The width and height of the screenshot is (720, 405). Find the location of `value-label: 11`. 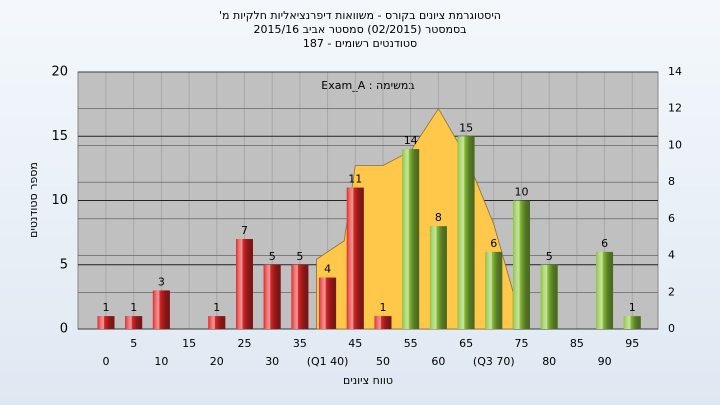

value-label: 11 is located at coordinates (355, 179).